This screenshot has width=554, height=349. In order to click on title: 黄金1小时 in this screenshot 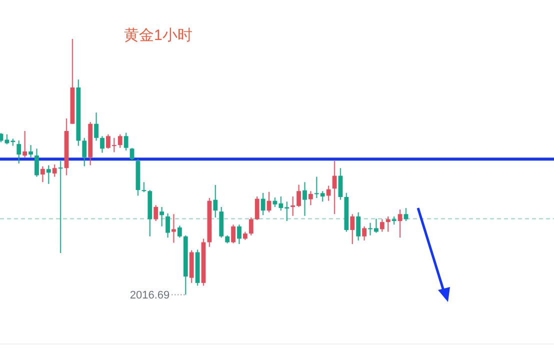, I will do `click(158, 35)`.